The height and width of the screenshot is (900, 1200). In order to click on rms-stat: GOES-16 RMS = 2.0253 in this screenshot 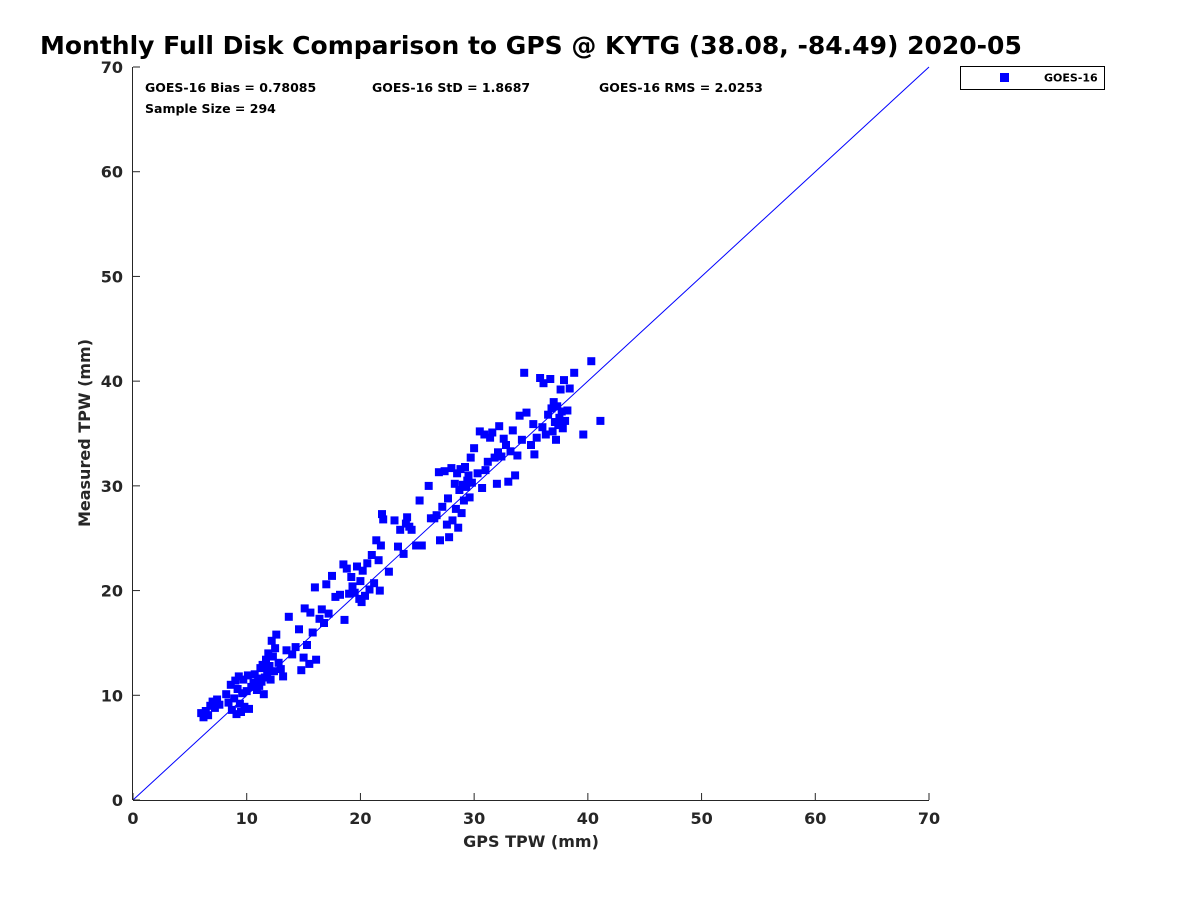, I will do `click(681, 87)`.